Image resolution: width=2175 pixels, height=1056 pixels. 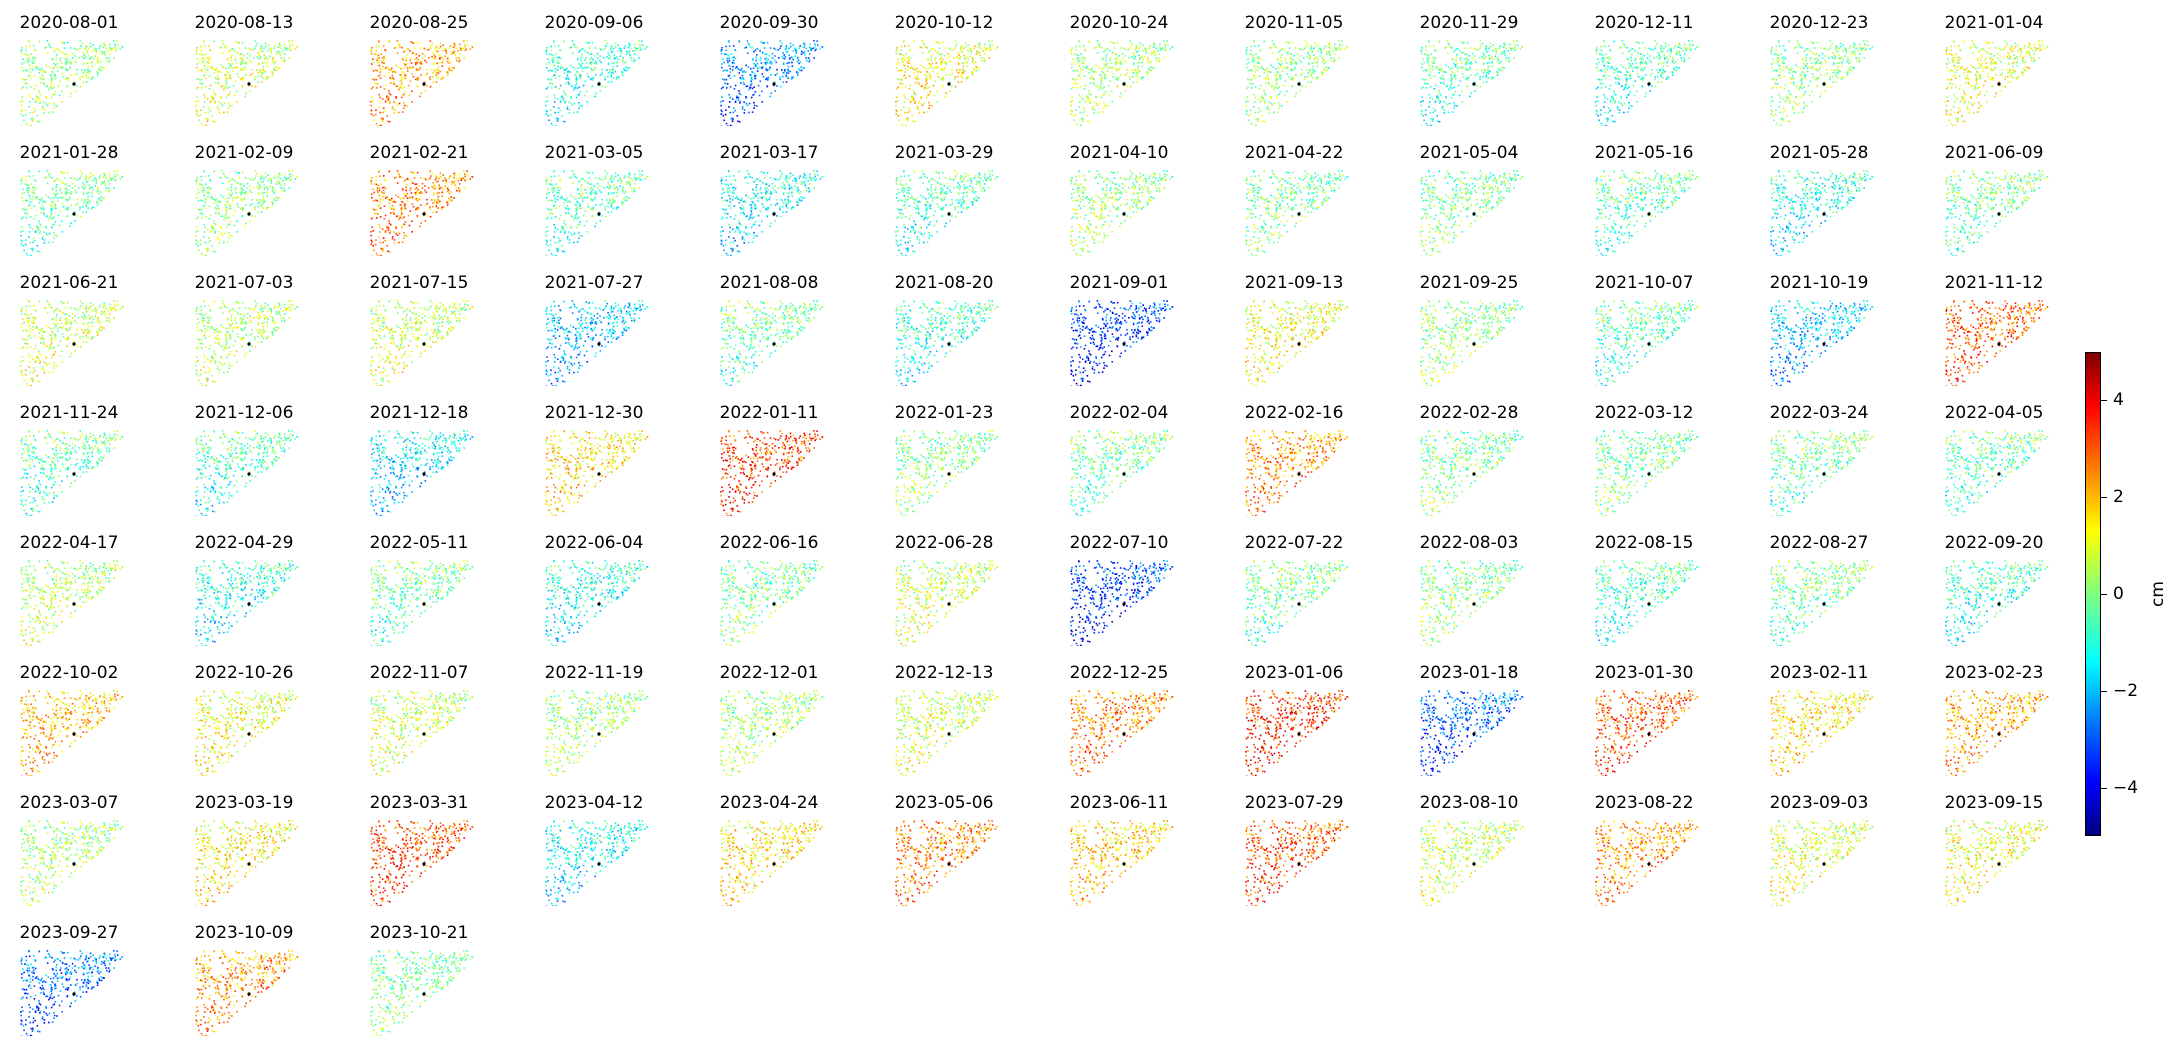 I want to click on panel-2021-03-29: 2021-03-29, so click(x=944, y=202).